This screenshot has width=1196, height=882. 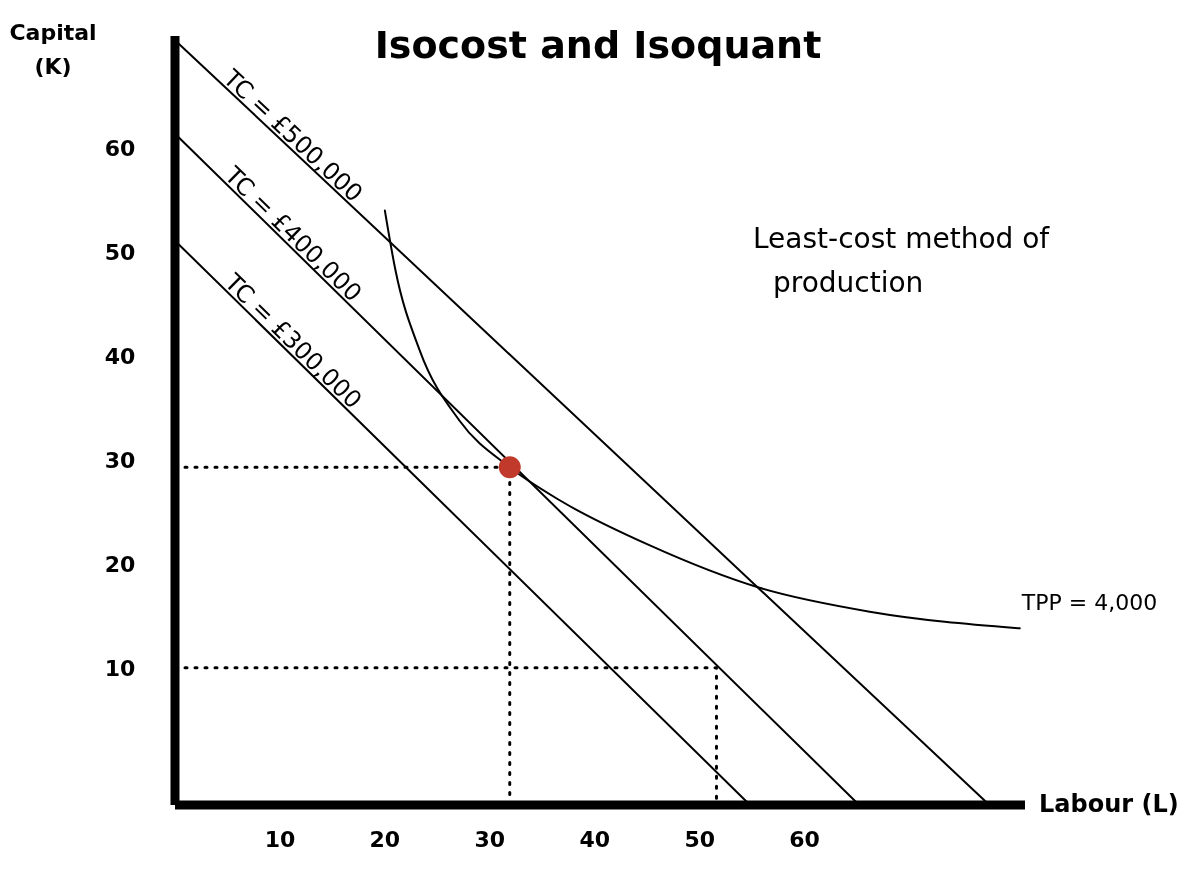 I want to click on y-axis-title: Capital (K), so click(x=53, y=49).